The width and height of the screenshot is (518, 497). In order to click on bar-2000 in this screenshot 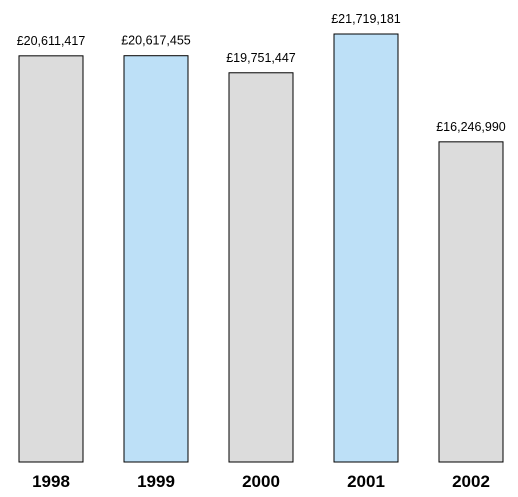, I will do `click(261, 267)`.